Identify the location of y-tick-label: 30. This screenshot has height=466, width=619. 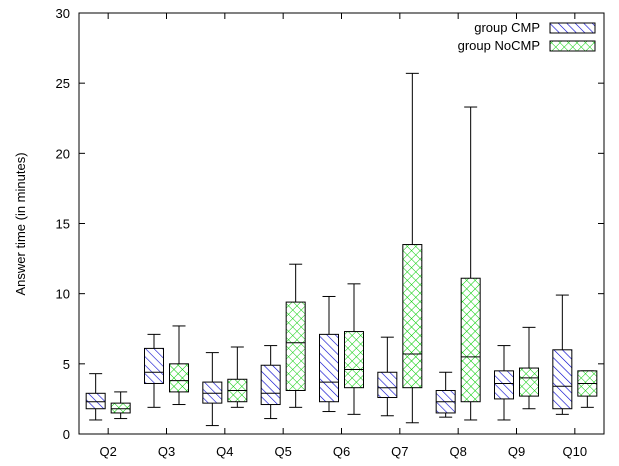
(63, 13).